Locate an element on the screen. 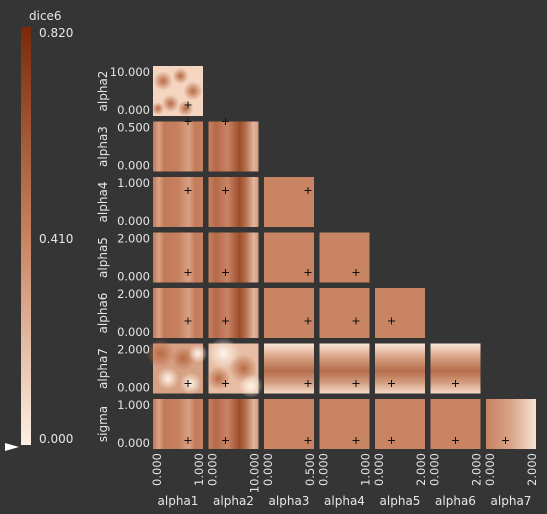 The height and width of the screenshot is (514, 547). colorbar-marker is located at coordinates (12, 447).